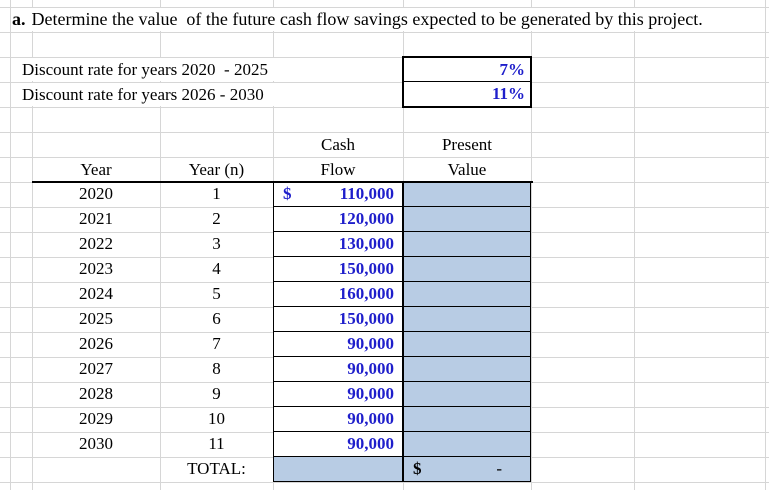 The image size is (769, 490). Describe the element at coordinates (96, 368) in the screenshot. I see `year-cell: 2027` at that location.